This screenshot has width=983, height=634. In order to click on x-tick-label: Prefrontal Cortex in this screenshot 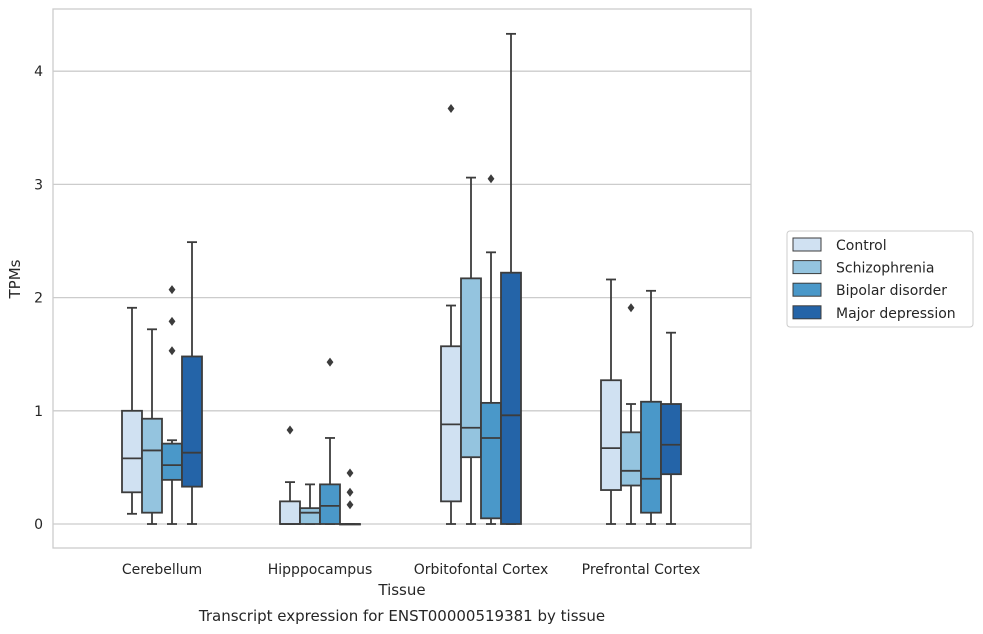, I will do `click(641, 570)`.